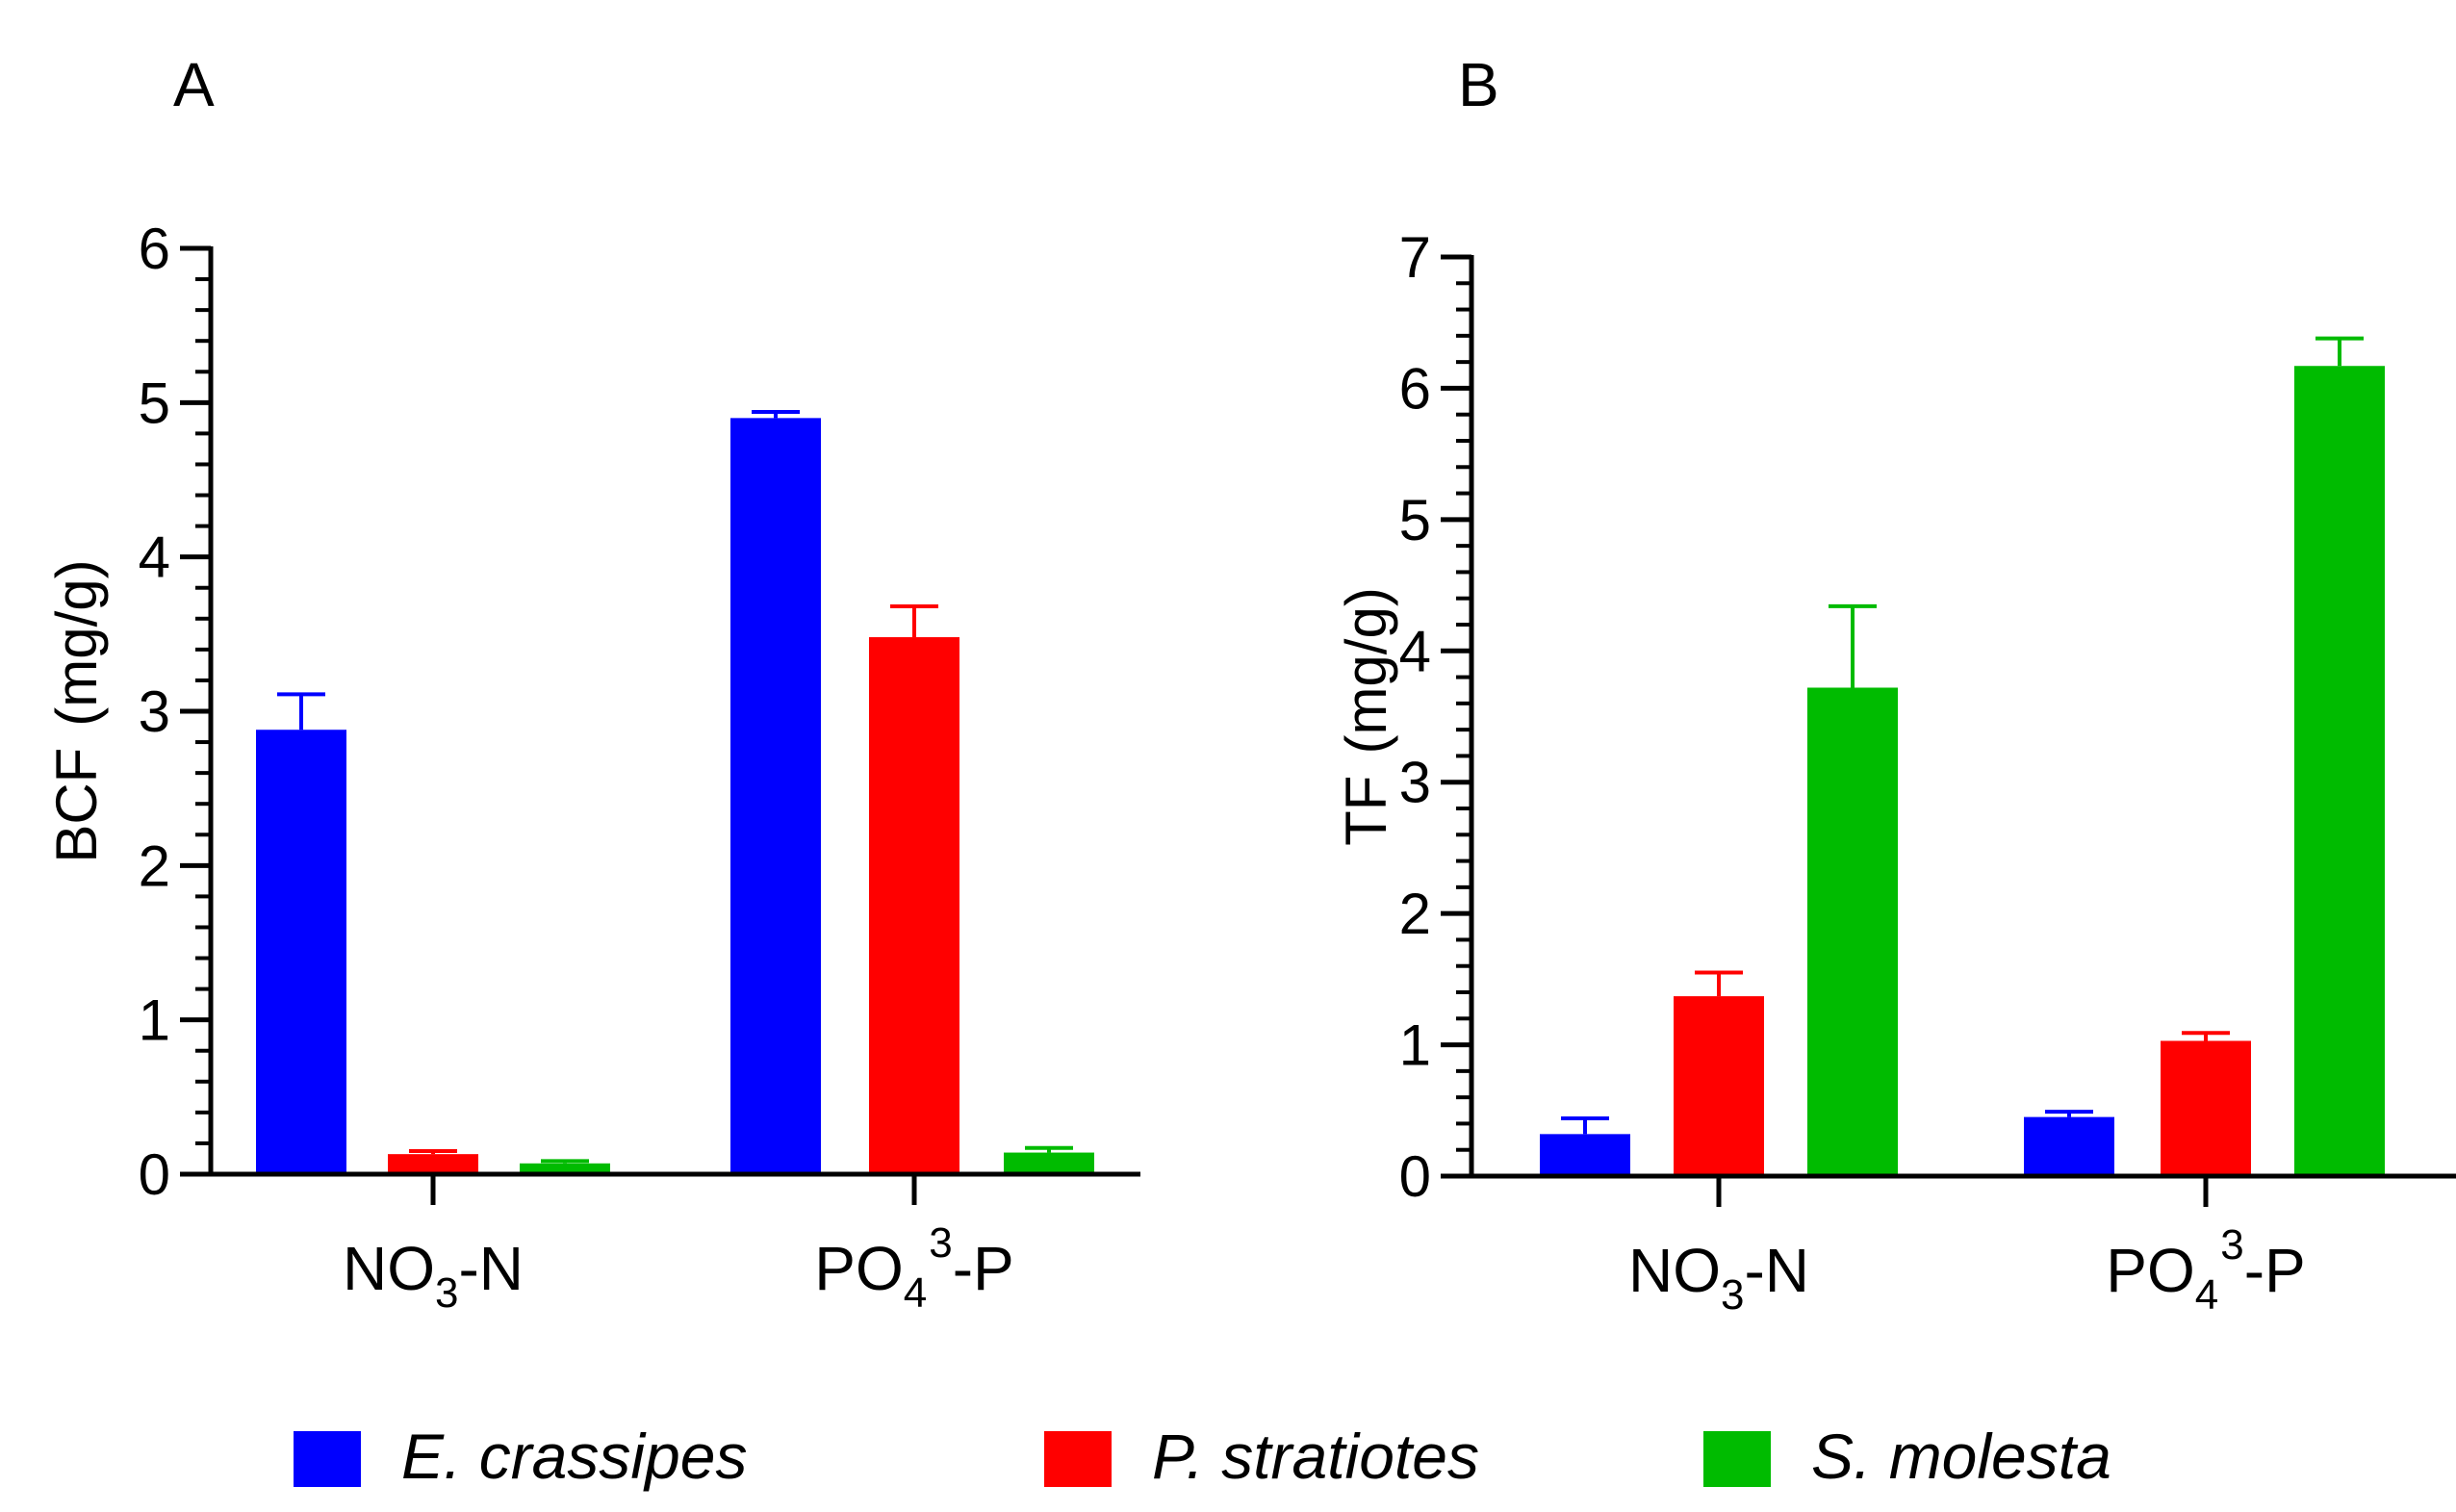 This screenshot has width=2456, height=1512. I want to click on y-axis-title: TF (mg/g), so click(1366, 716).